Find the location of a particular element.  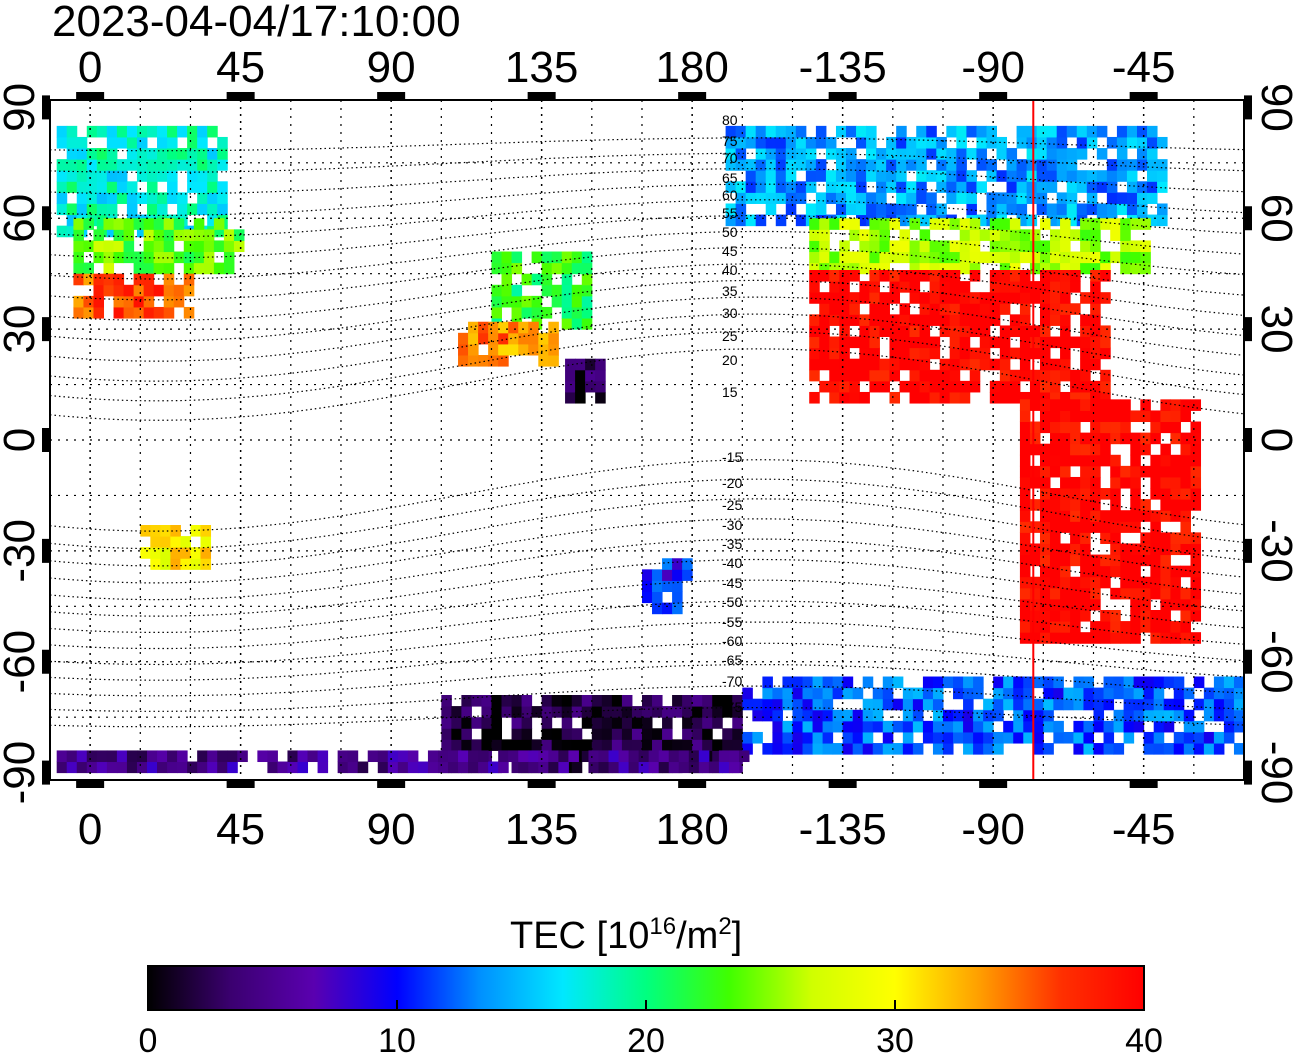

contour-label-north: 55 is located at coordinates (730, 213).